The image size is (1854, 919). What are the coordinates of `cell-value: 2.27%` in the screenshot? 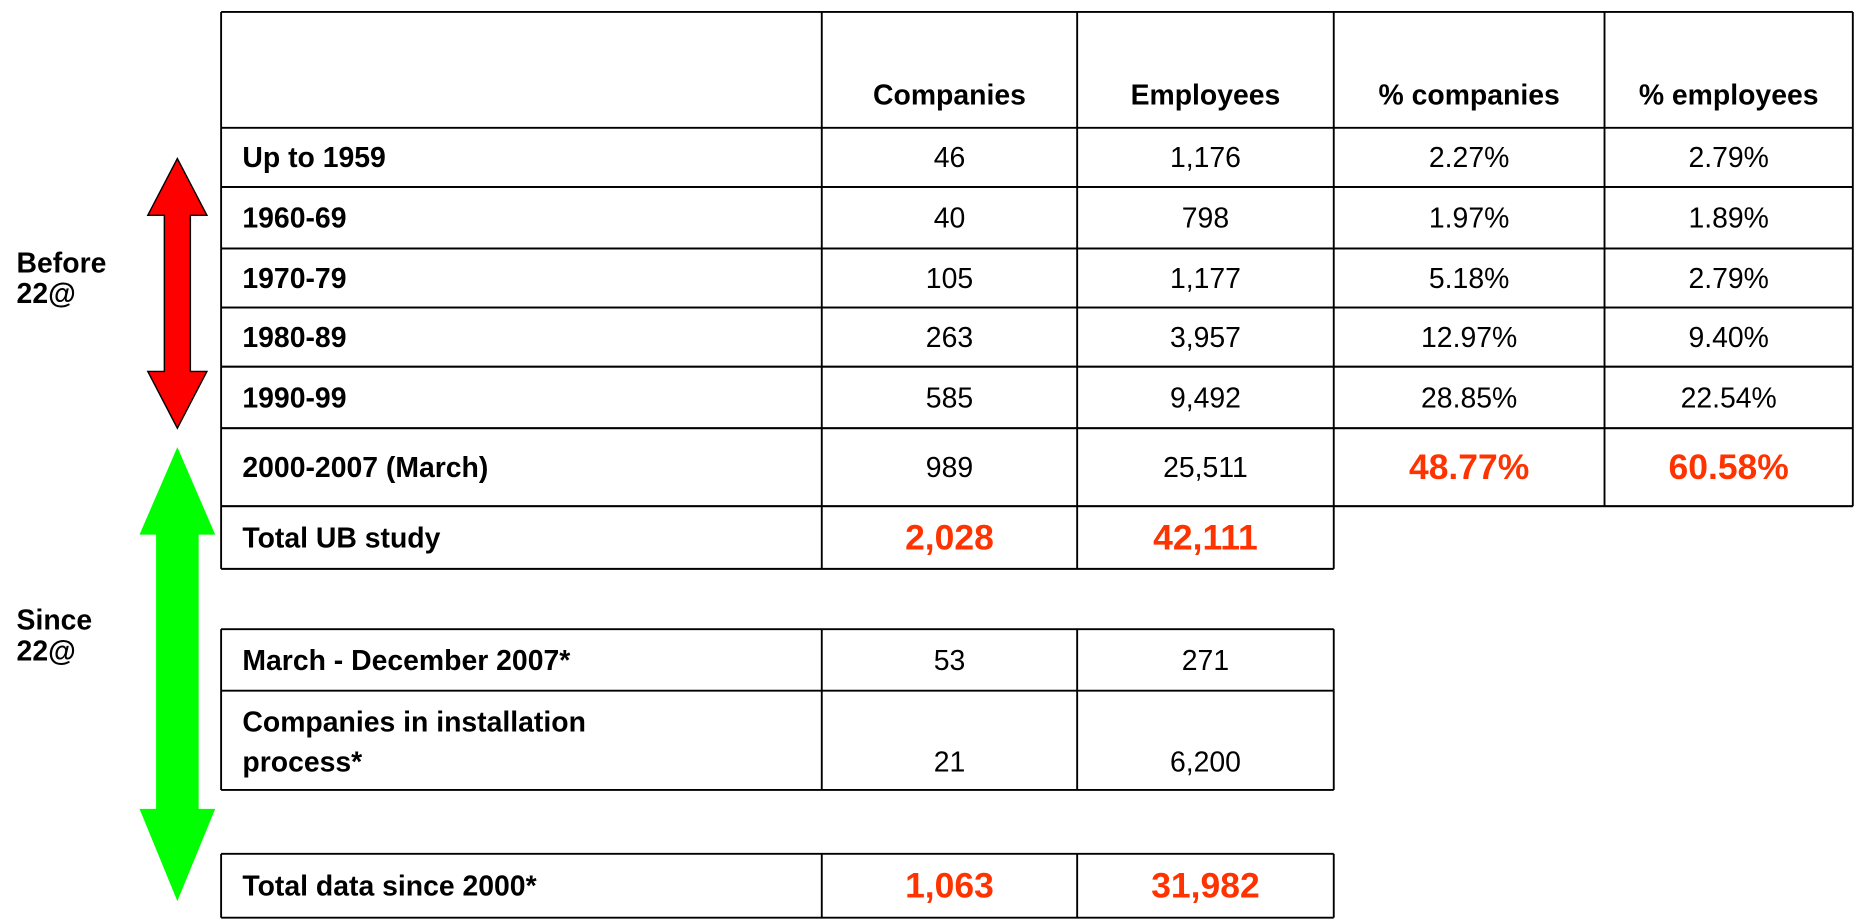 It's located at (1469, 158).